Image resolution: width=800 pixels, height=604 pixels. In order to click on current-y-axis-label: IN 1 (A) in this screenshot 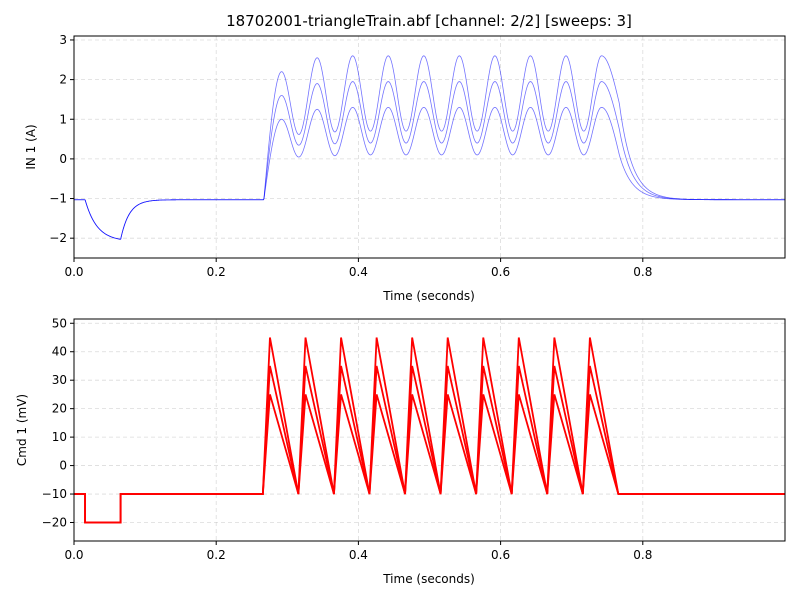, I will do `click(31, 146)`.